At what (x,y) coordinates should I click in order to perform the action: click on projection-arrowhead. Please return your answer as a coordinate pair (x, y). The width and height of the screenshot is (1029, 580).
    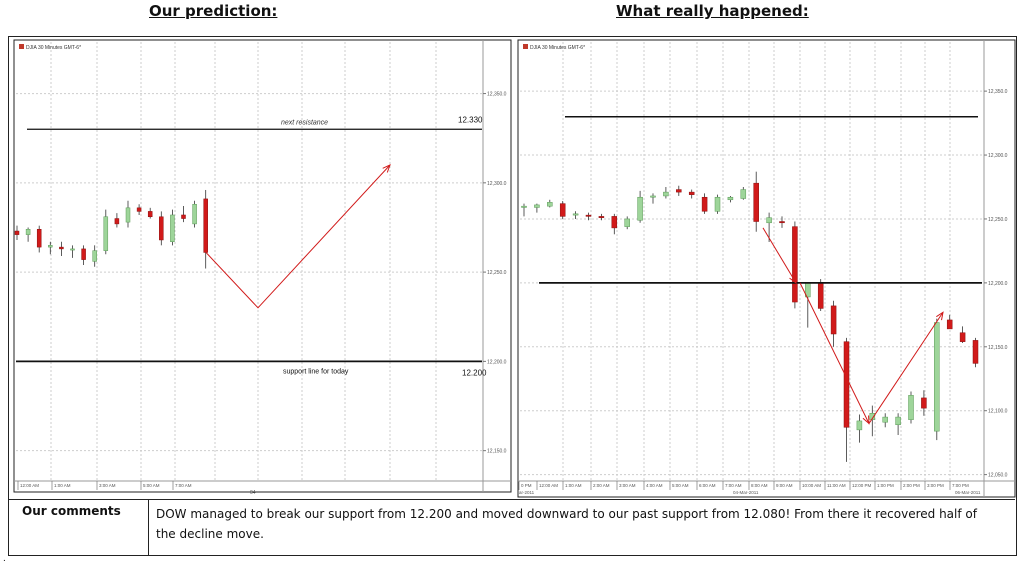
    Looking at the image, I should click on (386, 168).